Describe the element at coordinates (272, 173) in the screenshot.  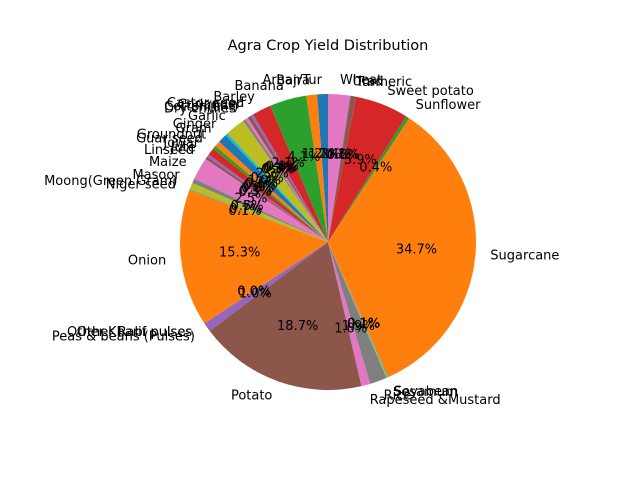
I see `pct-garlic: 2.2%` at that location.